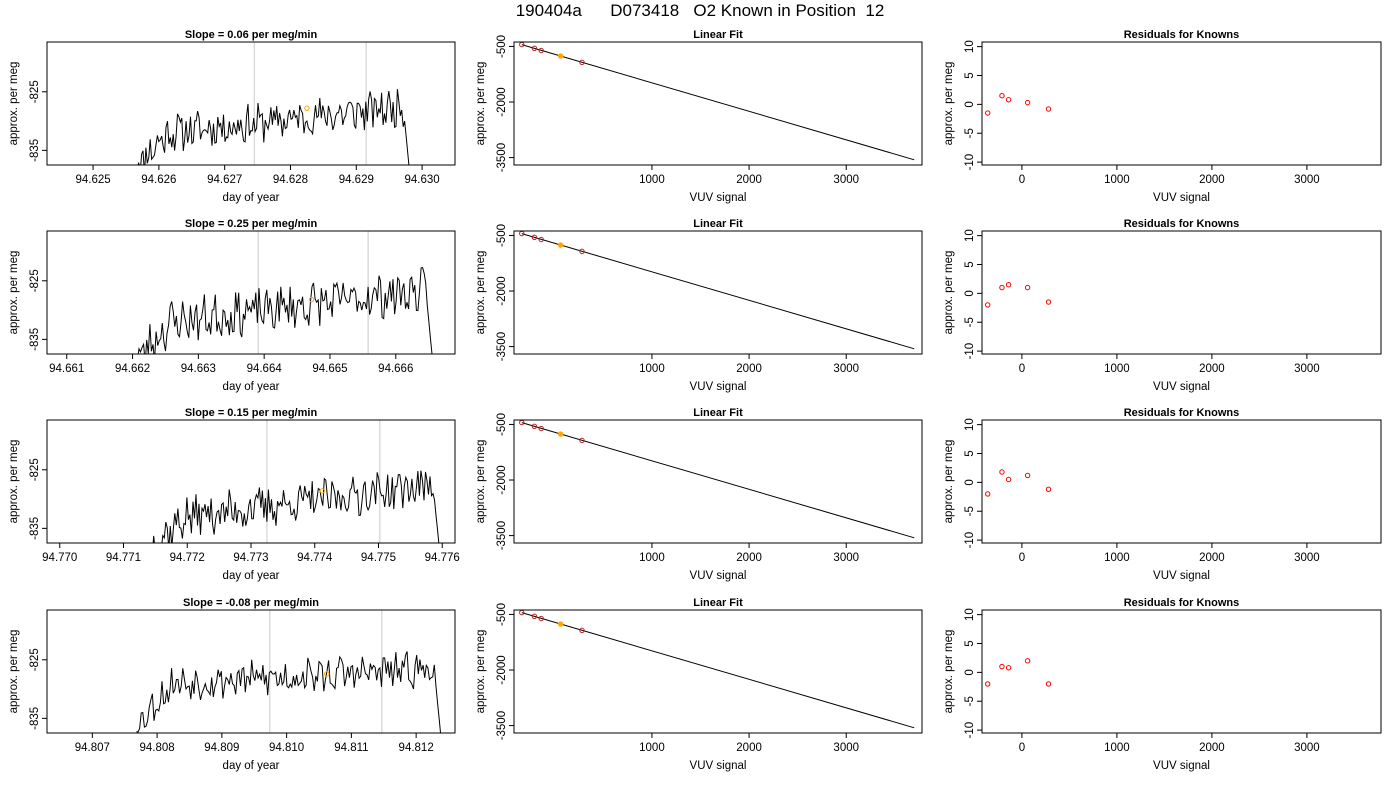 This screenshot has height=800, width=1400. I want to click on panel-title: Slope = -0.08 per meg/min, so click(251, 603).